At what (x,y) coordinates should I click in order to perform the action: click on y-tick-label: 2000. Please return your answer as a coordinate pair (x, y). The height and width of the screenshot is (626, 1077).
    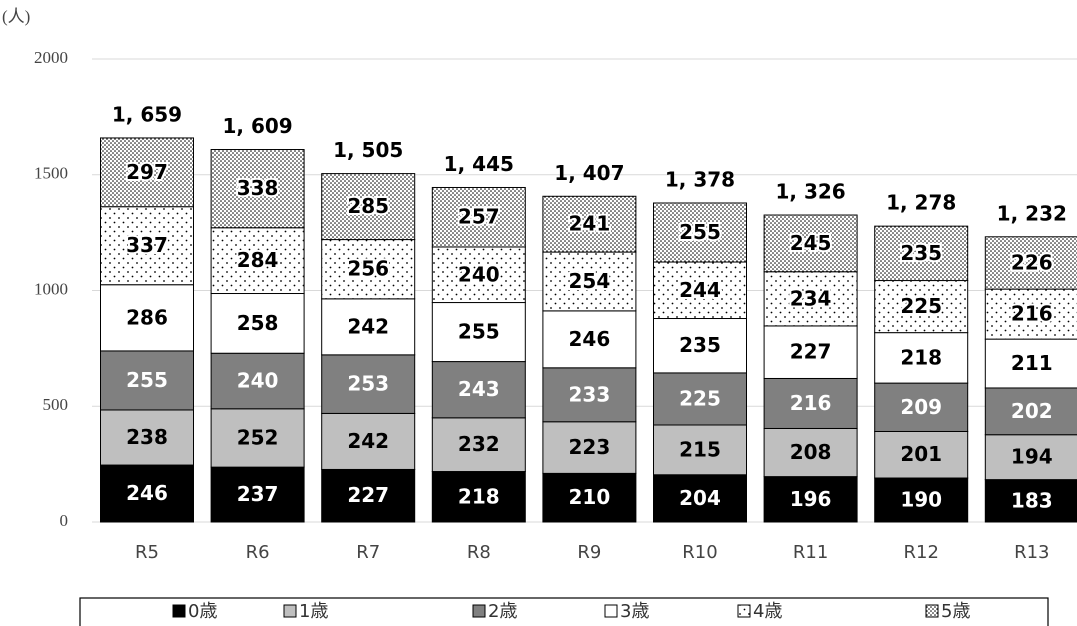
    Looking at the image, I should click on (51, 57).